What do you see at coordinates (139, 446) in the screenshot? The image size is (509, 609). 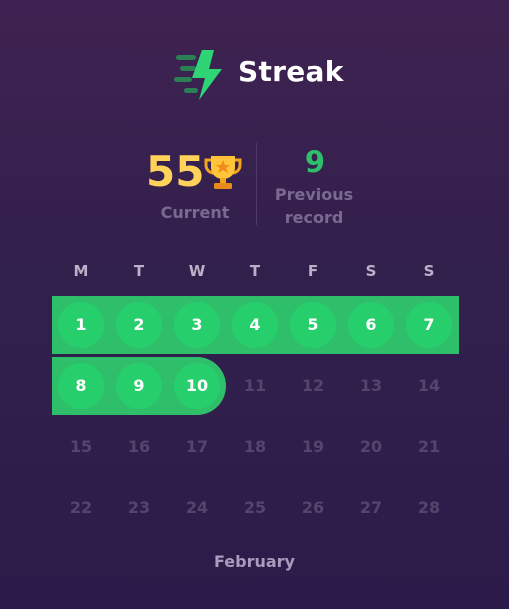 I see `calendar-day: 16` at bounding box center [139, 446].